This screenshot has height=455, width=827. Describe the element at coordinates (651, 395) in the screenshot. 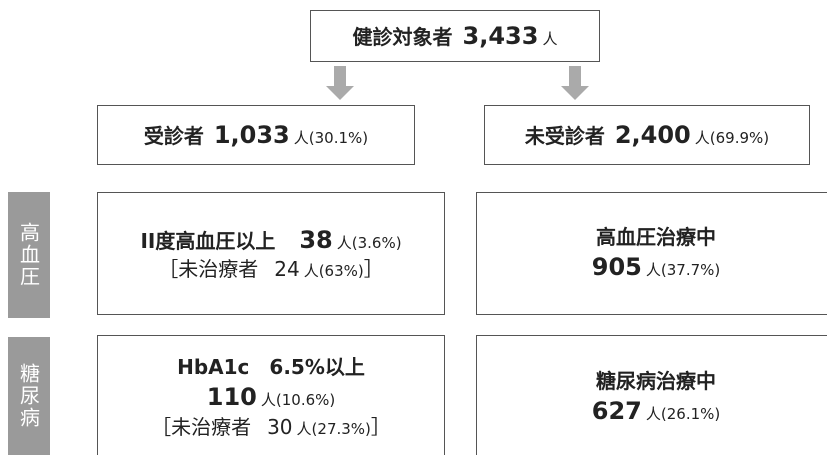

I see `diabetes-treated-box: 糖尿病治療中 627 人(26.1%)` at that location.